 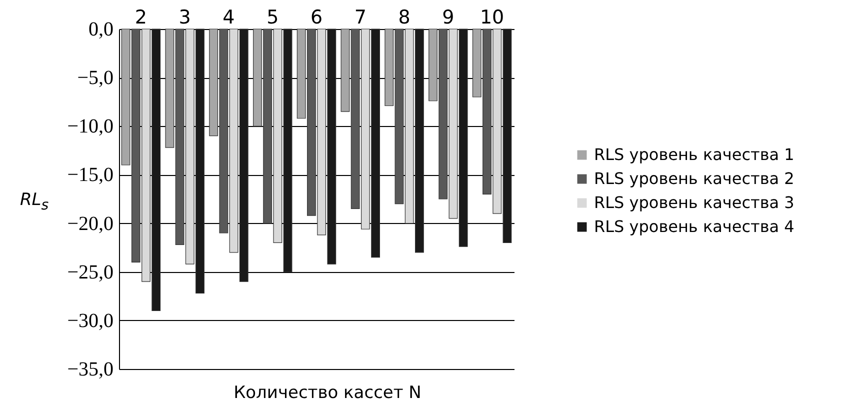 I want to click on y-axis-title: RL$_{s}$, so click(x=34, y=202).